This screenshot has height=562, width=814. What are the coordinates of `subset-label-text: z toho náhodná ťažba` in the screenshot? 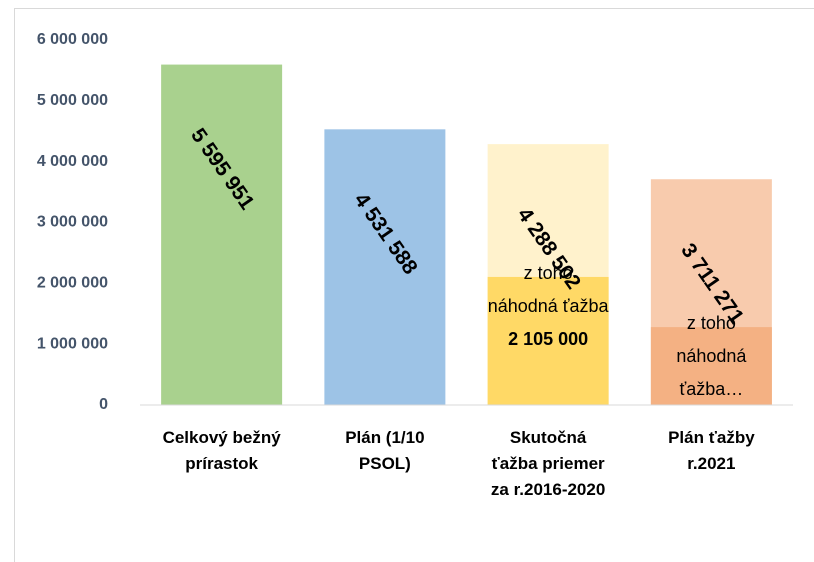 It's located at (548, 289).